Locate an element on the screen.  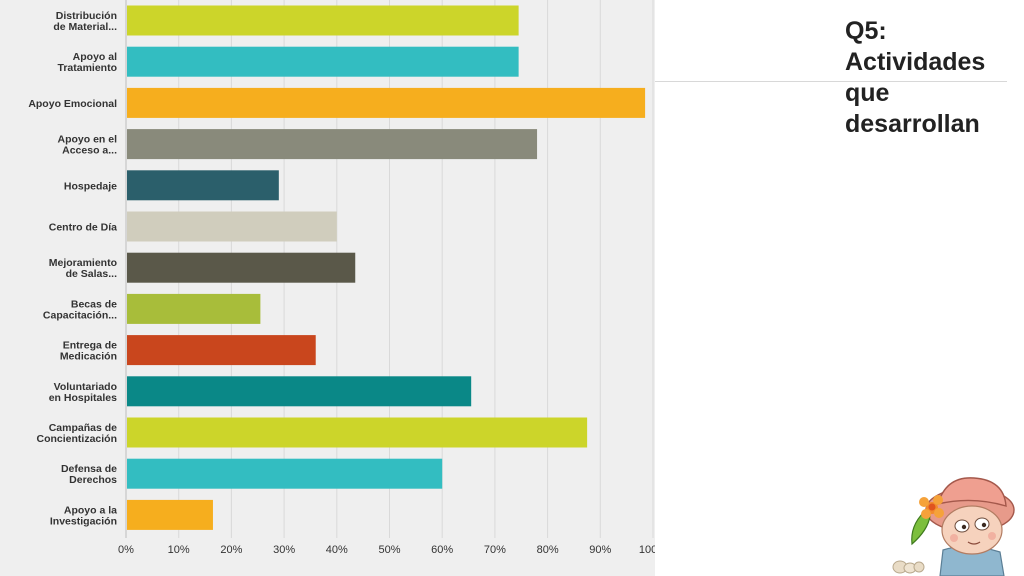
category-label: Concientización is located at coordinates (76, 439).